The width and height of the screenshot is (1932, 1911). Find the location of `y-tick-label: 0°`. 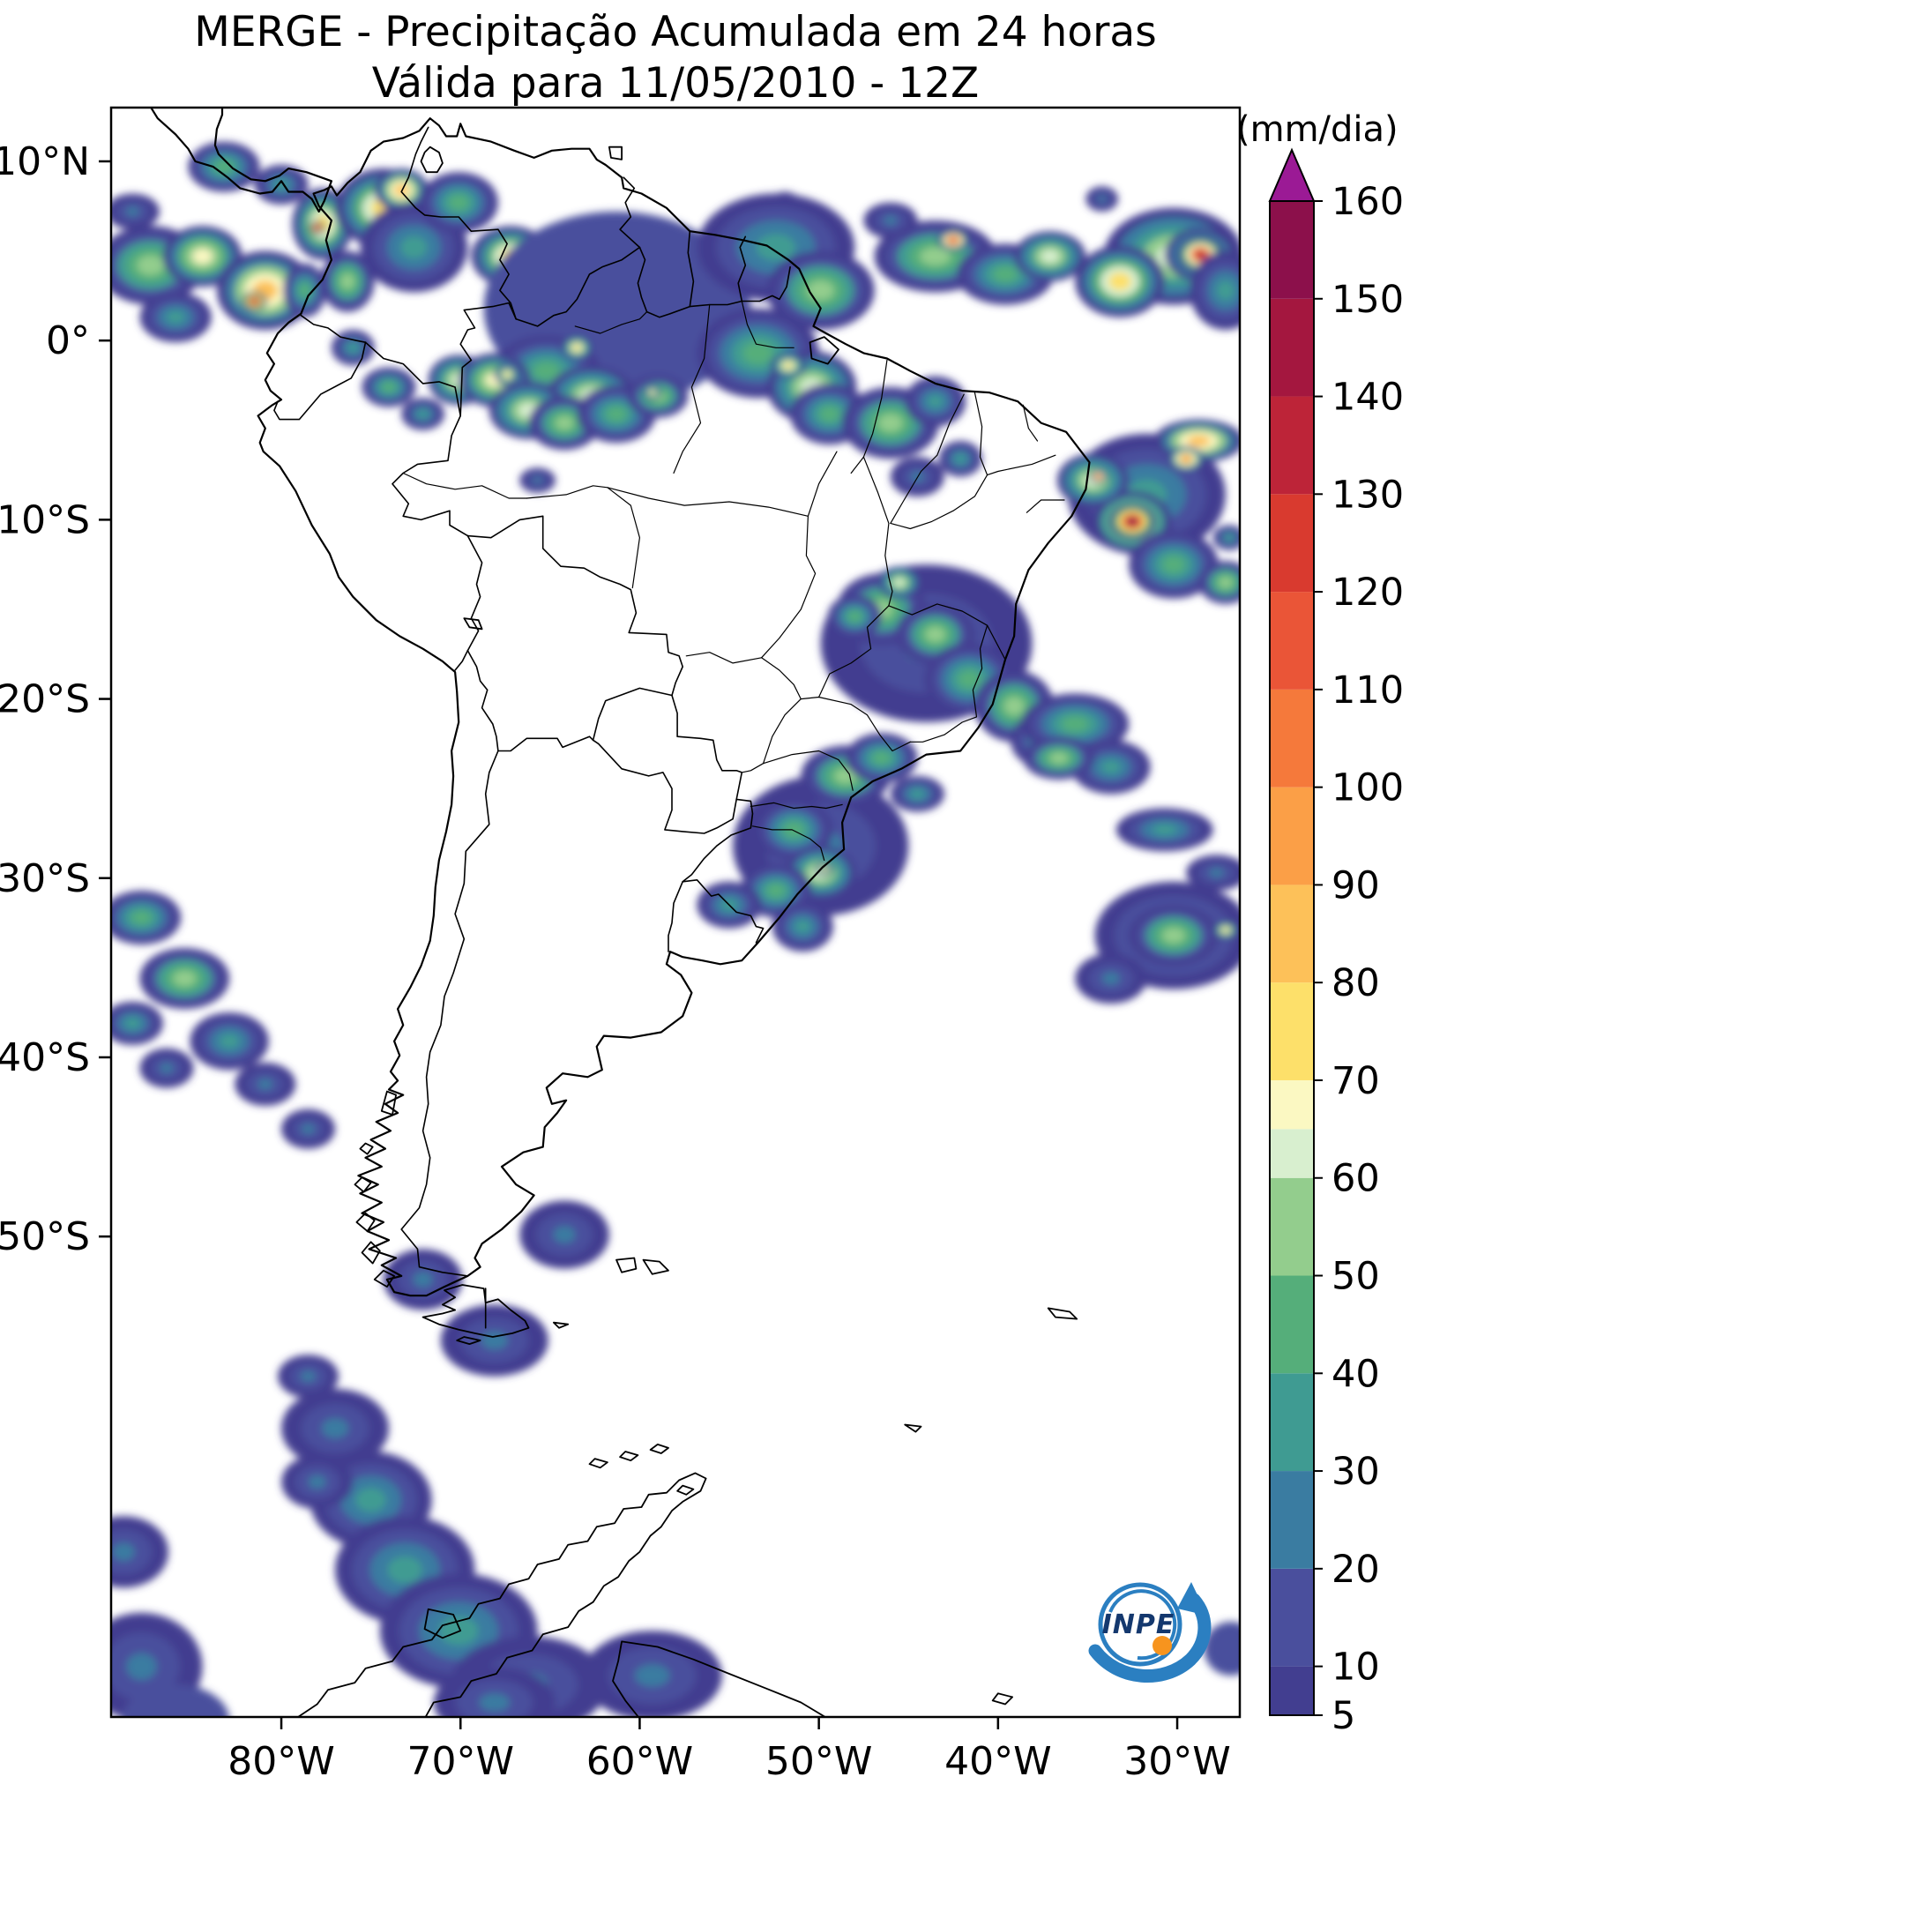

y-tick-label: 0° is located at coordinates (68, 340).